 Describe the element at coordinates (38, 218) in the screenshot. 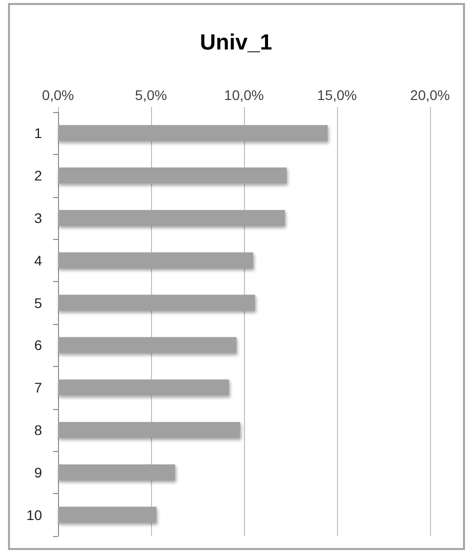

I see `y-tick-label: 3` at that location.